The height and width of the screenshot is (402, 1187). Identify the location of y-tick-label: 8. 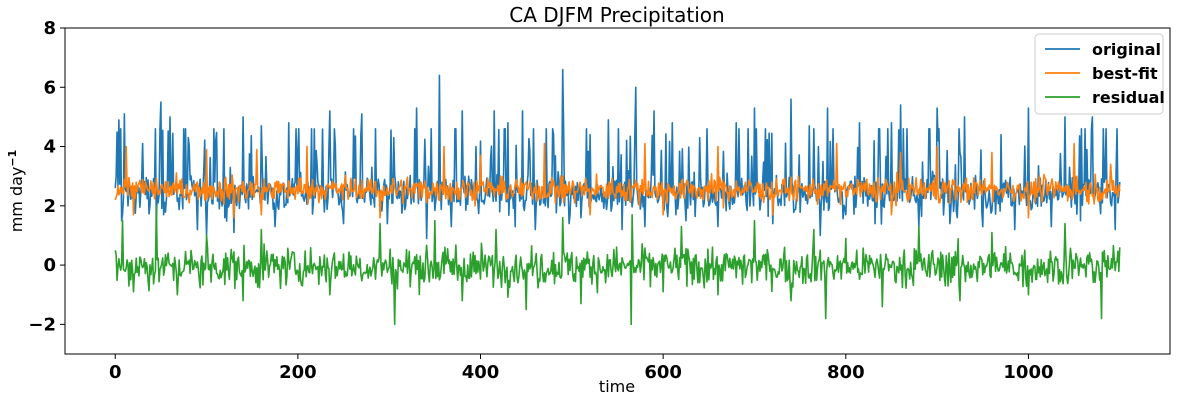
(49, 28).